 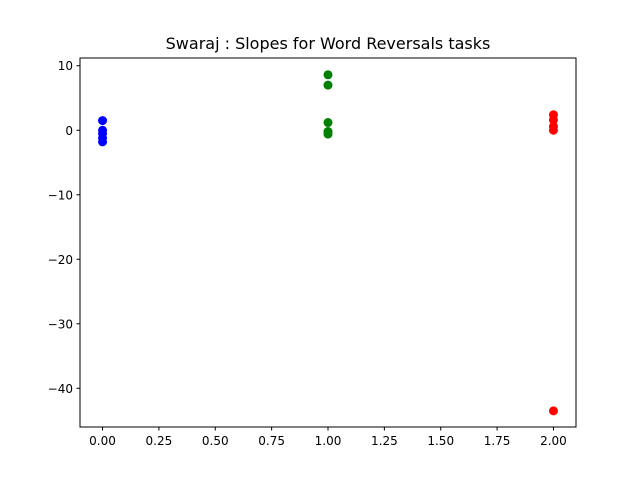 What do you see at coordinates (553, 441) in the screenshot?
I see `x-tick-label: 2.00` at bounding box center [553, 441].